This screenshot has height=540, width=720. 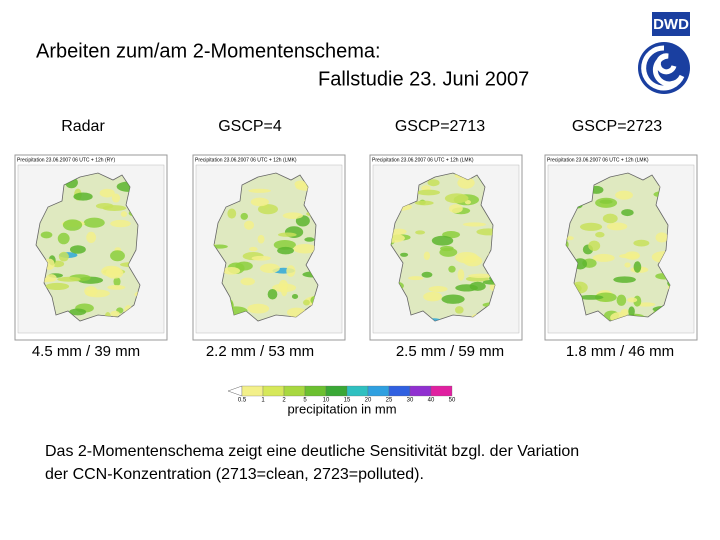 I want to click on panel-caption: 2.2 mm / 53 mm, so click(x=260, y=351).